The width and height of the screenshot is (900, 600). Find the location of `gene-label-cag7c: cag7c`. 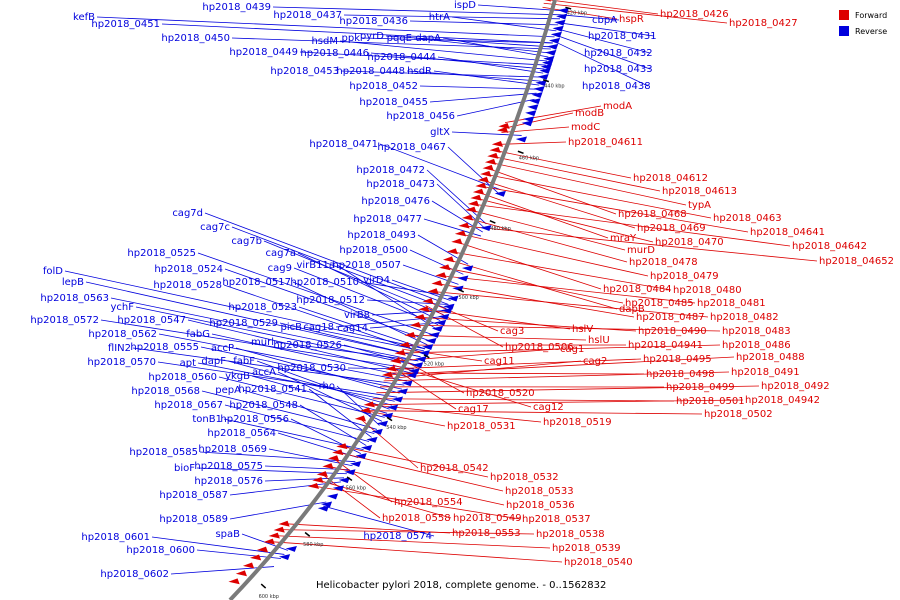

gene-label-cag7c: cag7c is located at coordinates (215, 227).